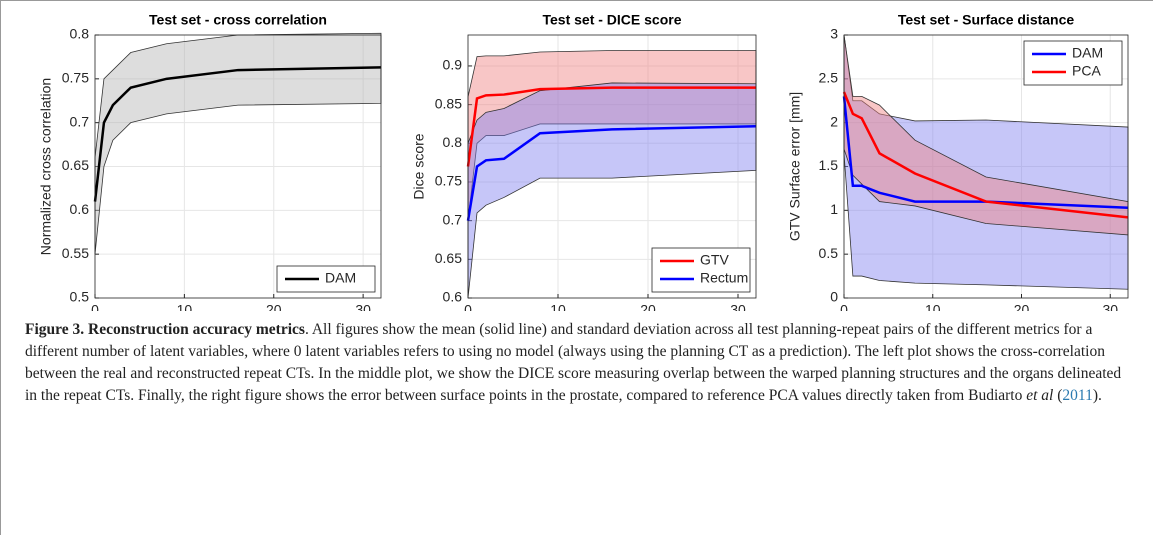 The image size is (1153, 535). What do you see at coordinates (1058, 395) in the screenshot?
I see `caption-text: (` at bounding box center [1058, 395].